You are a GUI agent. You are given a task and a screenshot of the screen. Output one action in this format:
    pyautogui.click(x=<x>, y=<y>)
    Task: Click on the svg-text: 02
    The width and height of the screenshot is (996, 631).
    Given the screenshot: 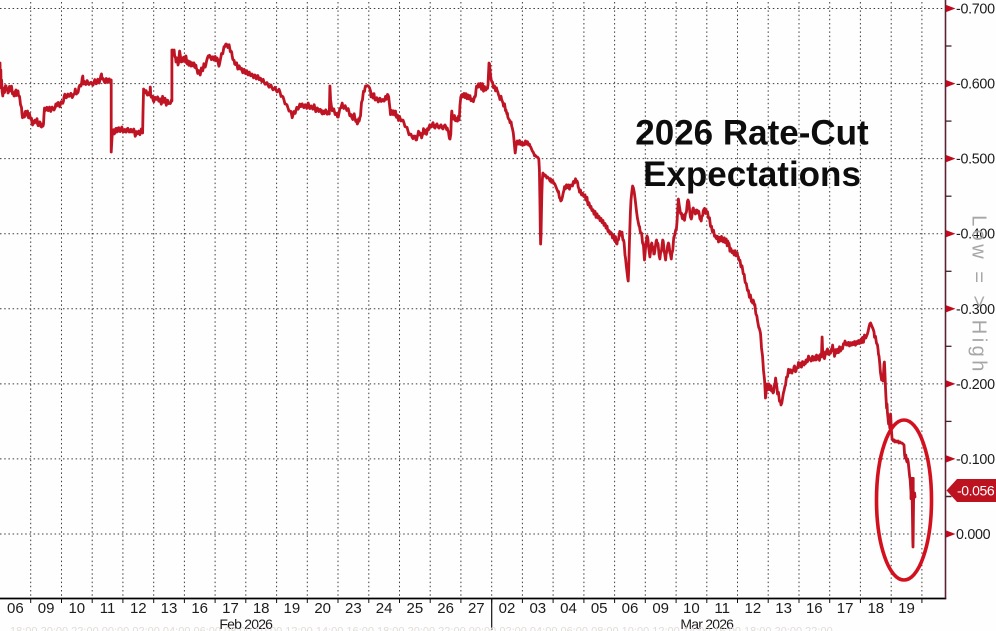 What is the action you would take?
    pyautogui.click(x=507, y=608)
    